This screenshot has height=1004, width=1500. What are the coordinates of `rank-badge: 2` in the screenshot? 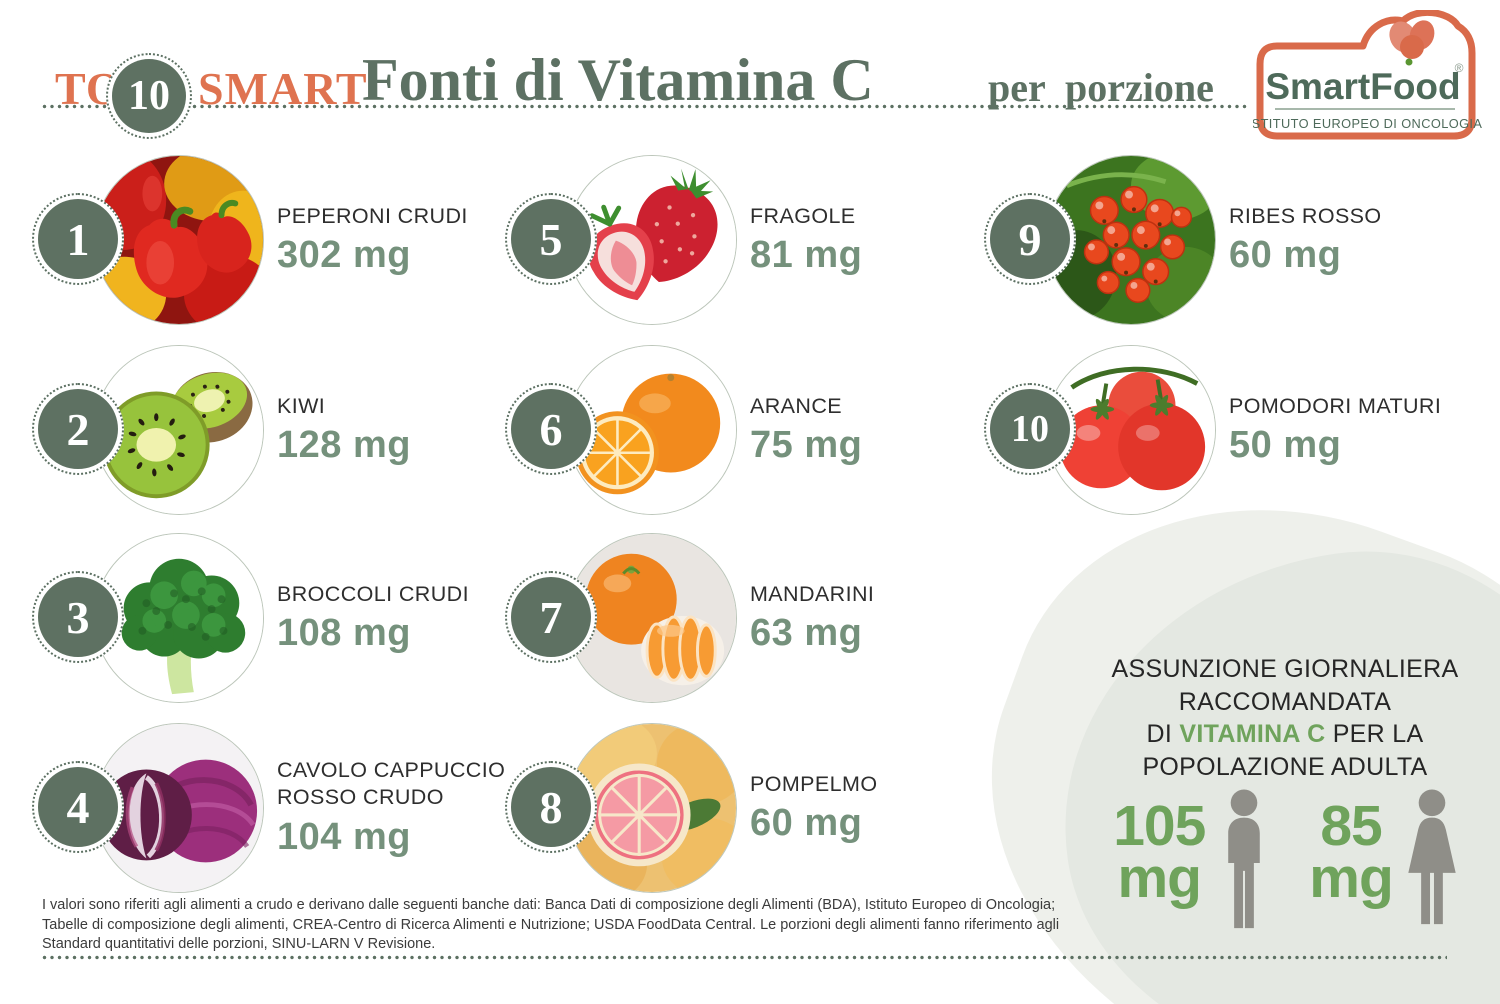 It's located at (78, 429).